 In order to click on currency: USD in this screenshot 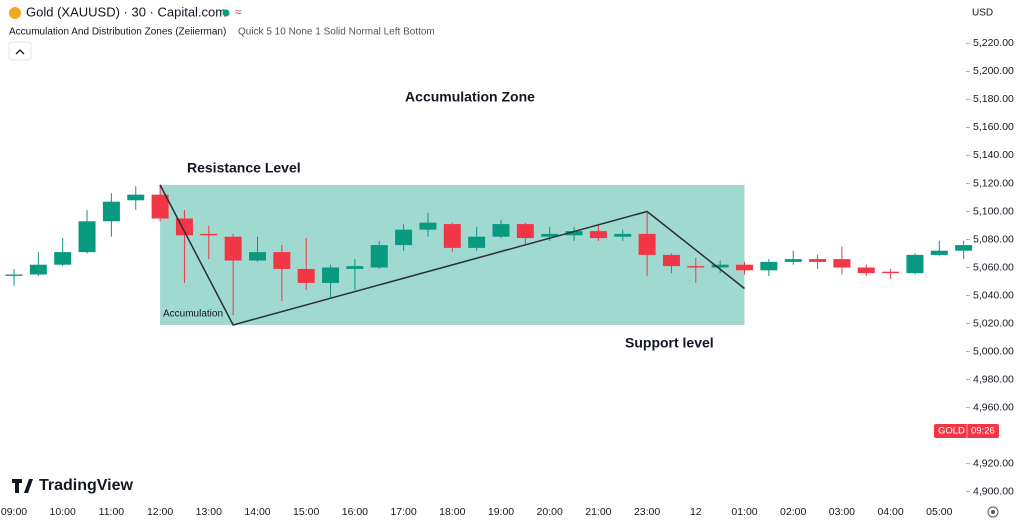, I will do `click(982, 13)`.